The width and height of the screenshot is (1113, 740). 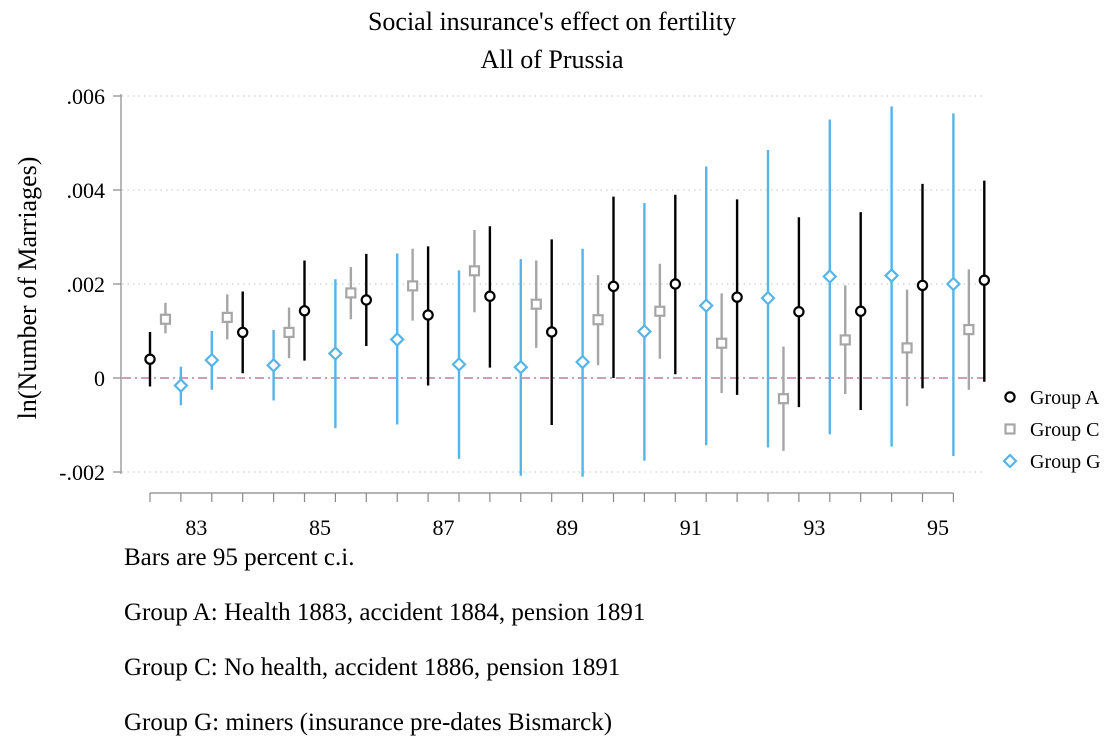 I want to click on legend-label-group-g: Group G, so click(x=1065, y=462).